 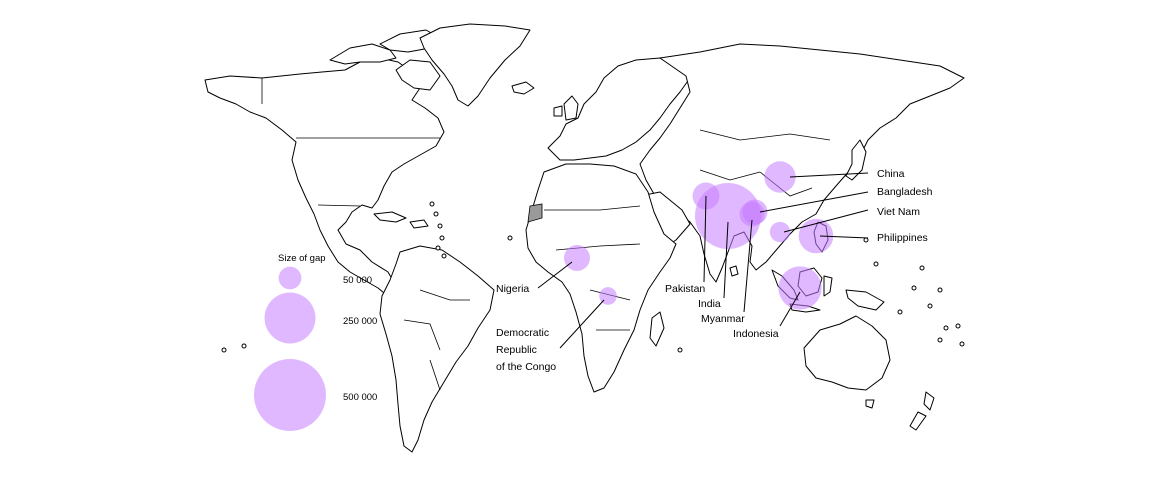 What do you see at coordinates (748, 266) in the screenshot?
I see `leader-myanmar` at bounding box center [748, 266].